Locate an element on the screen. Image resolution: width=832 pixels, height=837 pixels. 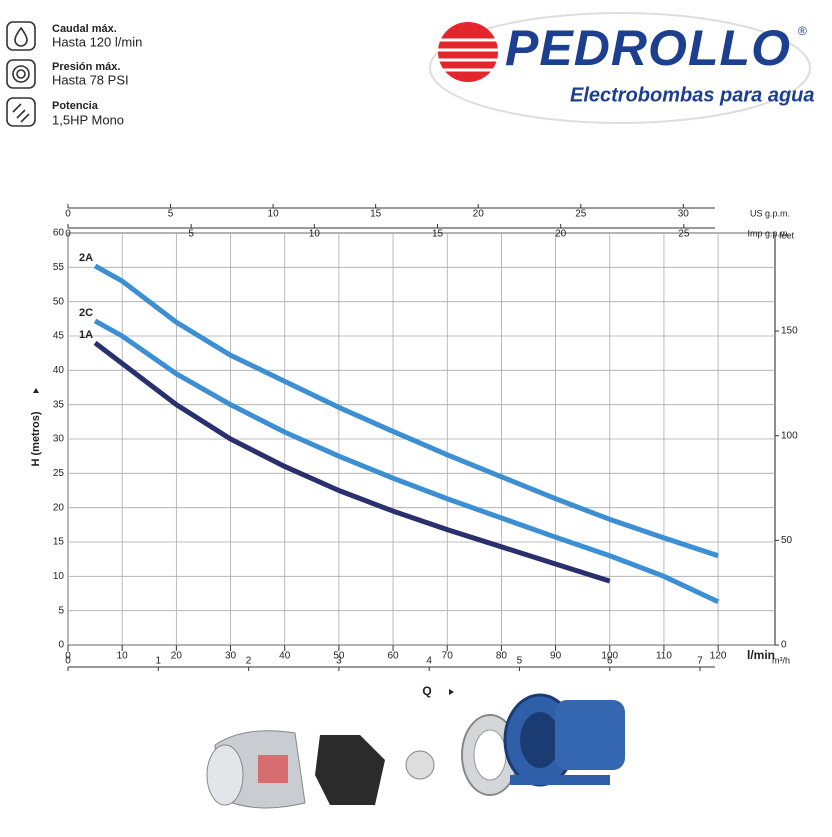
y-tick-label: 30 is located at coordinates (59, 439).